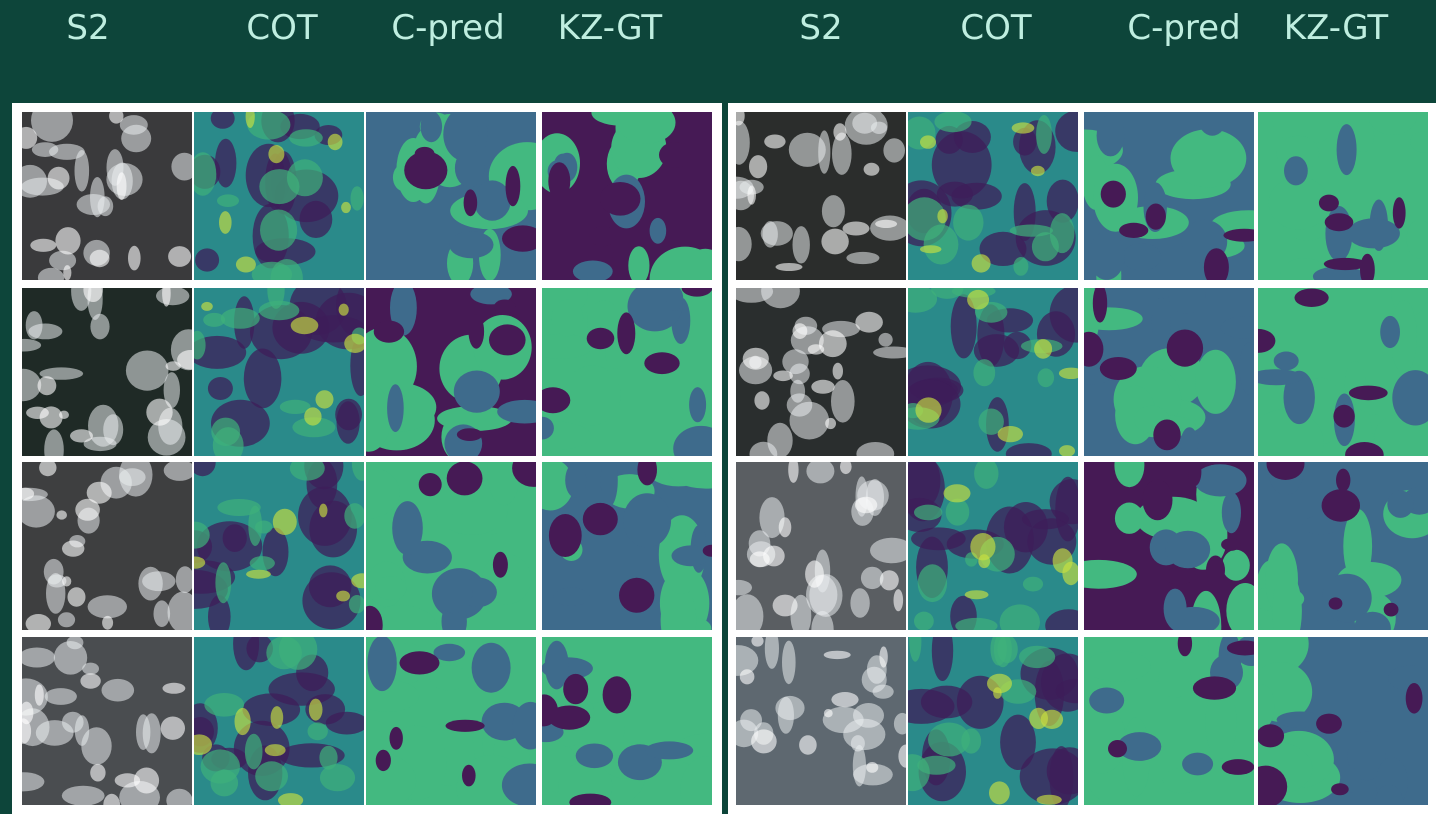 Image resolution: width=1436 pixels, height=814 pixels. Describe the element at coordinates (996, 28) in the screenshot. I see `col-header-cot-right: COT` at that location.